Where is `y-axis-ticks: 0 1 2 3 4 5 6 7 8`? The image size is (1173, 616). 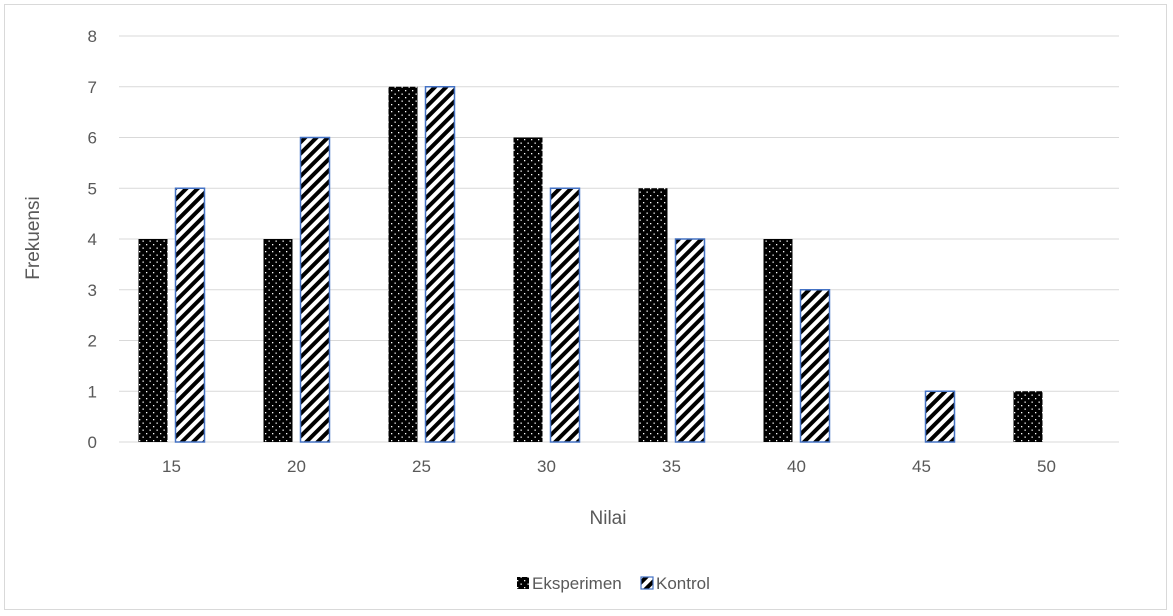
y-axis-ticks: 0 1 2 3 4 5 6 7 8 is located at coordinates (92, 239).